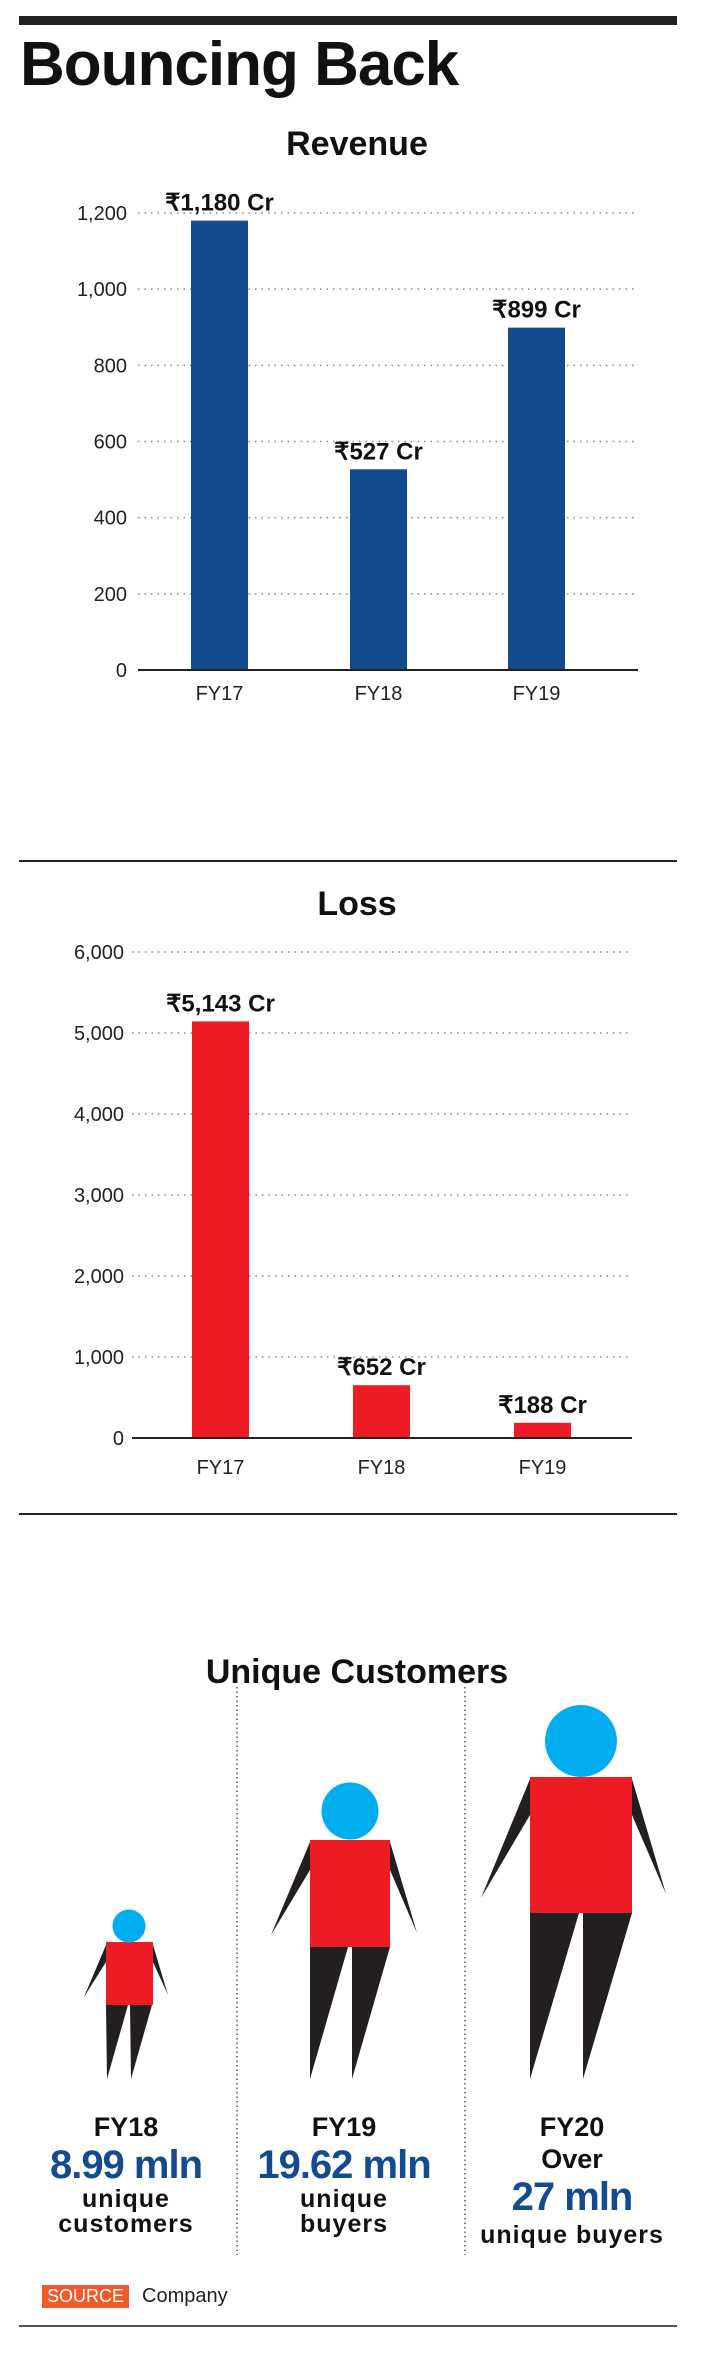 Image resolution: width=714 pixels, height=2373 pixels. I want to click on bottom-rule, so click(348, 2326).